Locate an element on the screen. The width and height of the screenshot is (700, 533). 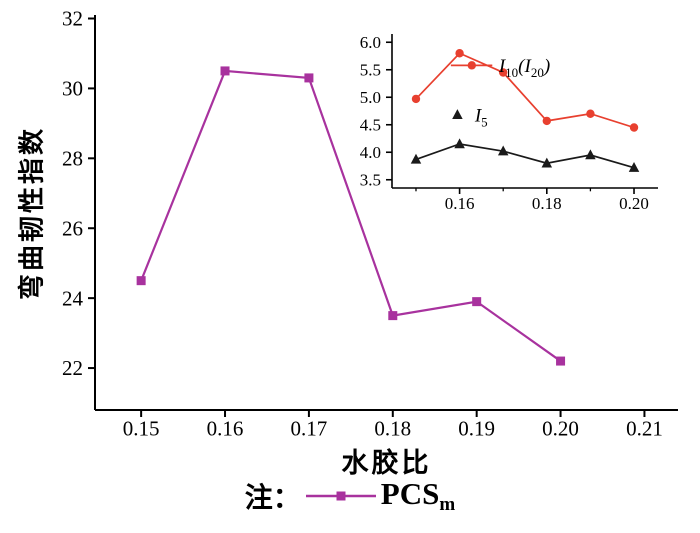
inset-chart: 0.16 0.18 0.20 3.5 4.0 4.5 5.0 5.5 6.0 I10(I20) I5 is located at coordinates (509, 123).